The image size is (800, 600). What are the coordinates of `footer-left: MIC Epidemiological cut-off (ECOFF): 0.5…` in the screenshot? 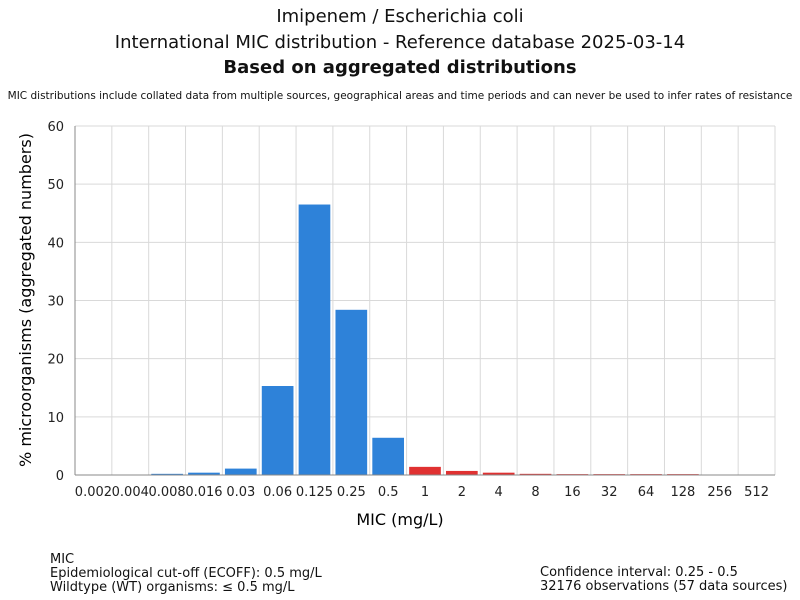 It's located at (186, 574).